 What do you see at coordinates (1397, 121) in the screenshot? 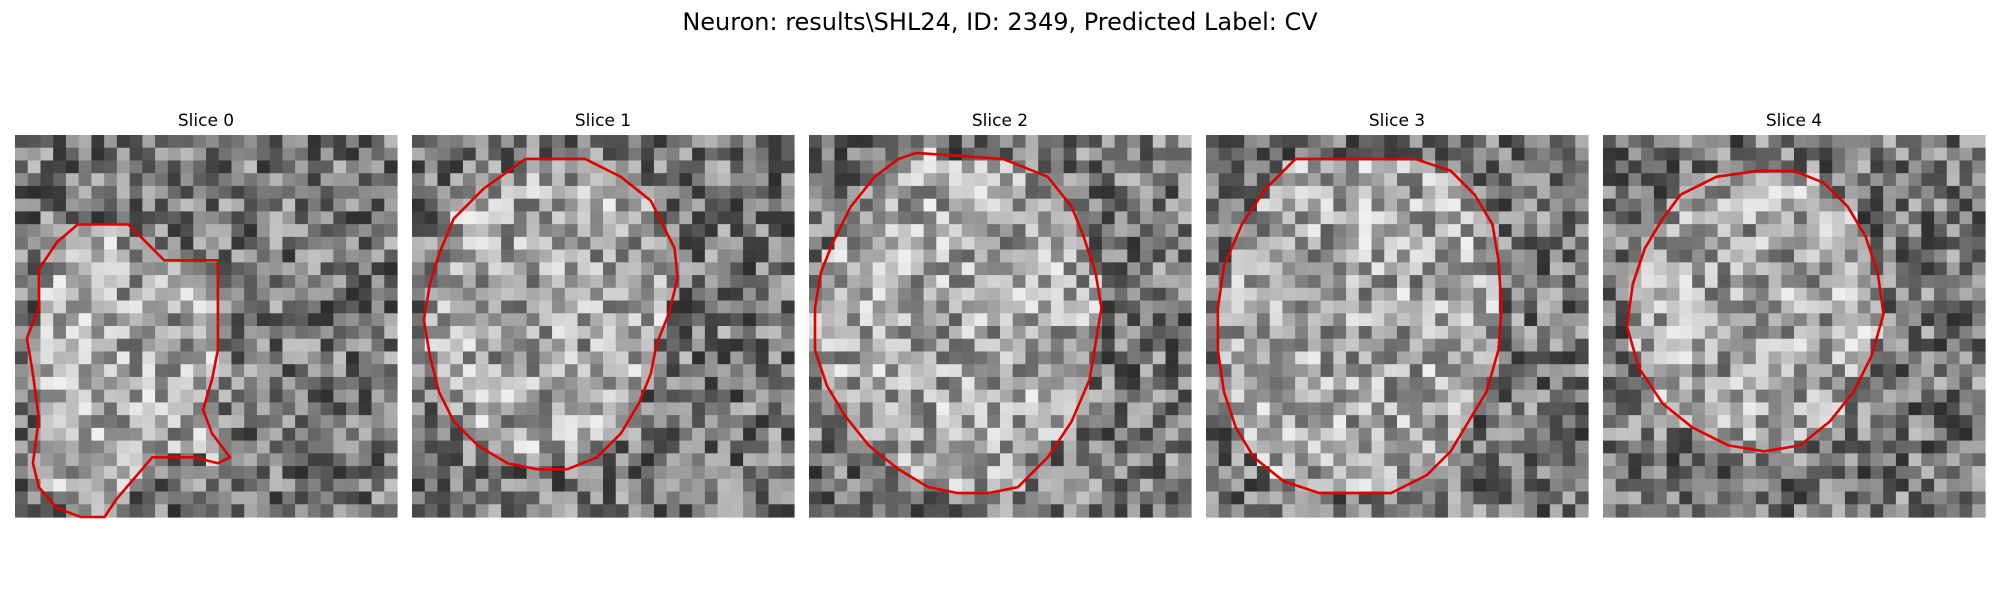
I see `slice-title: Slice 3` at bounding box center [1397, 121].